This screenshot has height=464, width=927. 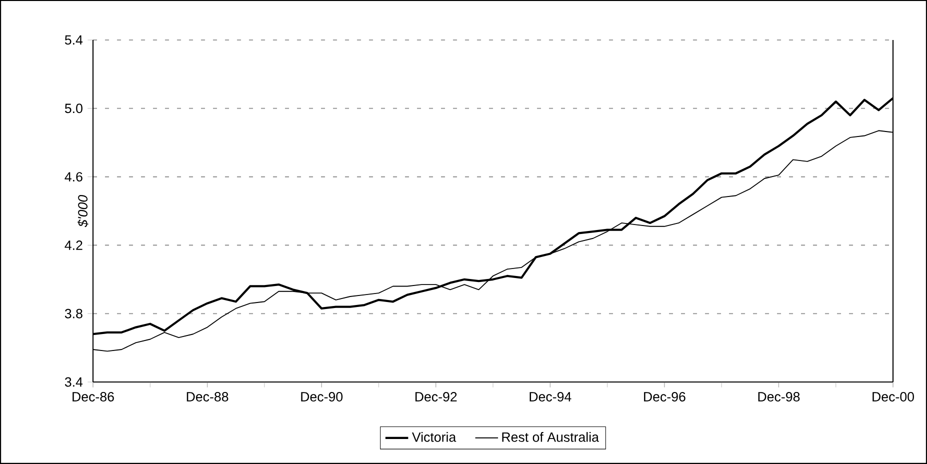 What do you see at coordinates (893, 397) in the screenshot?
I see `x-tick-label: Dec-00` at bounding box center [893, 397].